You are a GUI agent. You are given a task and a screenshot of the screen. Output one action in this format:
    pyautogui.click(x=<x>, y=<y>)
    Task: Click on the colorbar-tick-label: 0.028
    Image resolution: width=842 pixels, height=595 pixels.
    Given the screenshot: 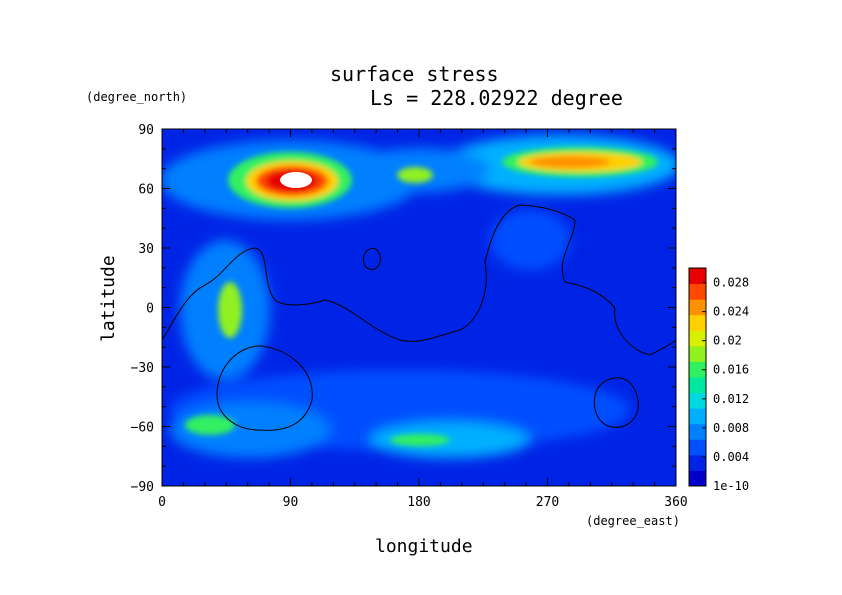 What is the action you would take?
    pyautogui.click(x=731, y=283)
    